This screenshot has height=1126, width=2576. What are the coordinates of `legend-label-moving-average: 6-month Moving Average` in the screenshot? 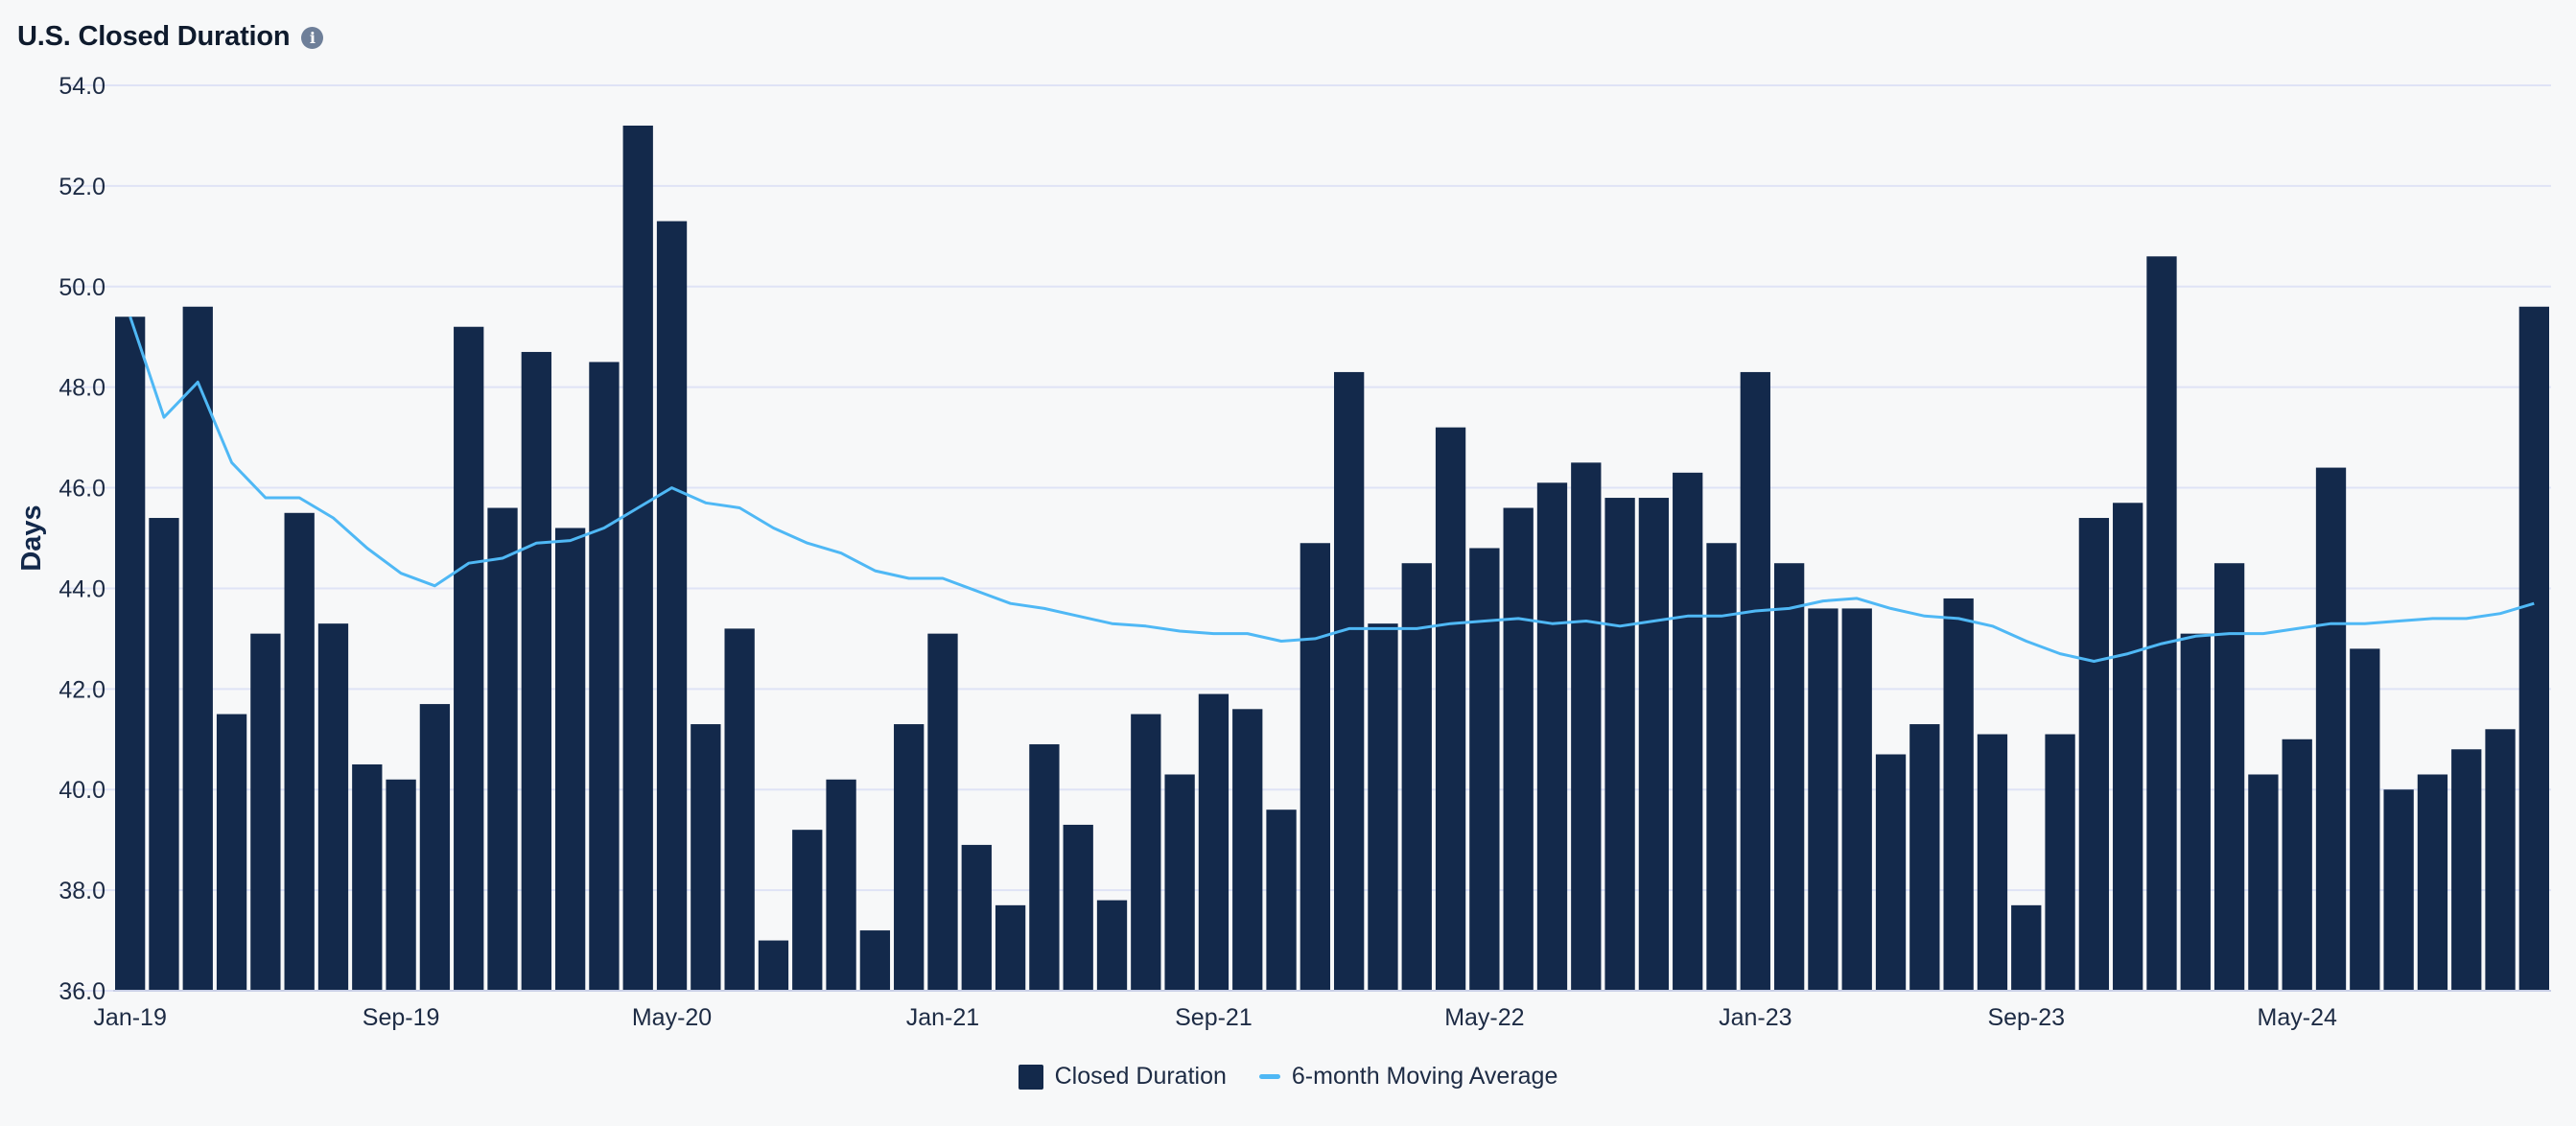 It's located at (1424, 1076).